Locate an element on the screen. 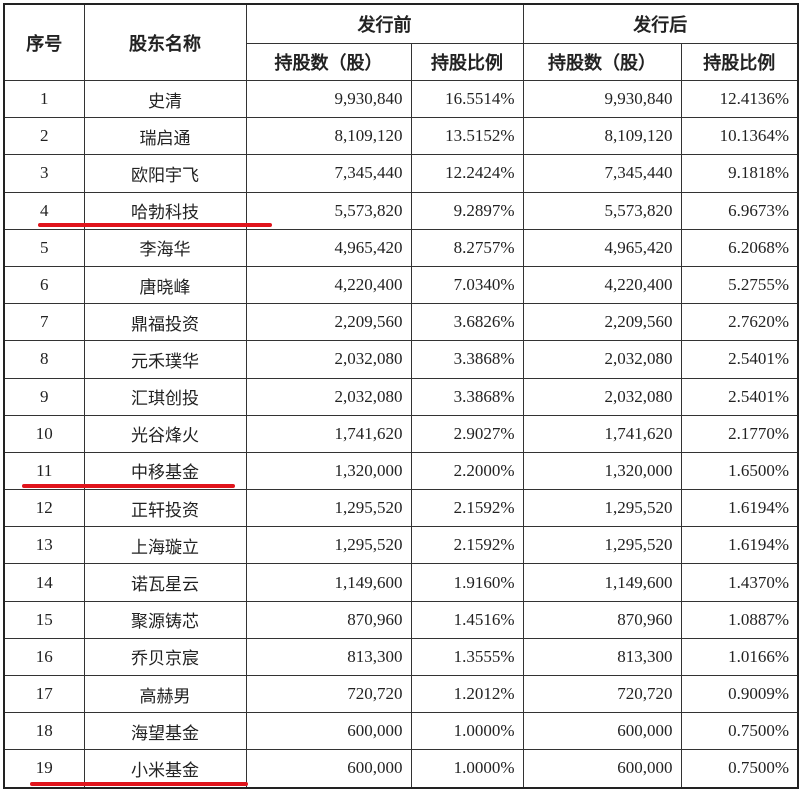 Image resolution: width=803 pixels, height=801 pixels. after-ratio: 1.0166% is located at coordinates (739, 657).